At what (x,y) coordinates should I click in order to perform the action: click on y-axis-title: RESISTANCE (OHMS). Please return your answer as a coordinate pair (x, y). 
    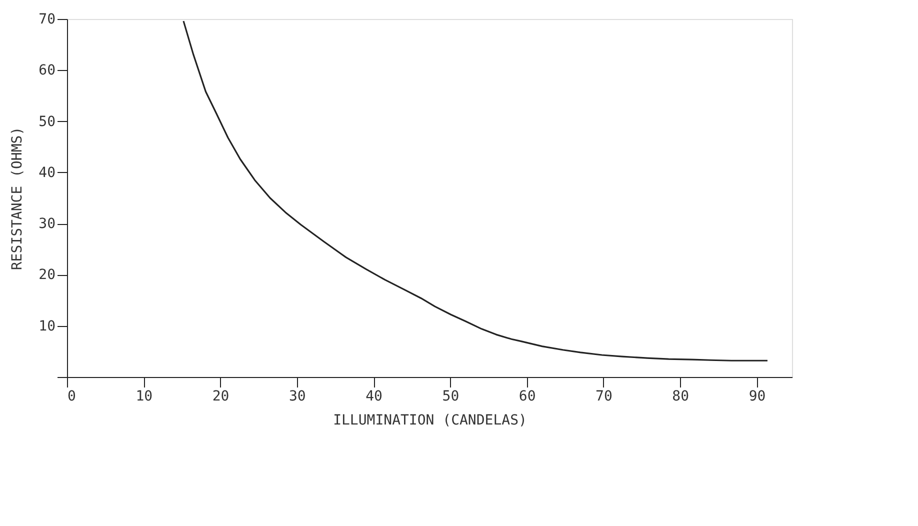
    Looking at the image, I should click on (18, 198).